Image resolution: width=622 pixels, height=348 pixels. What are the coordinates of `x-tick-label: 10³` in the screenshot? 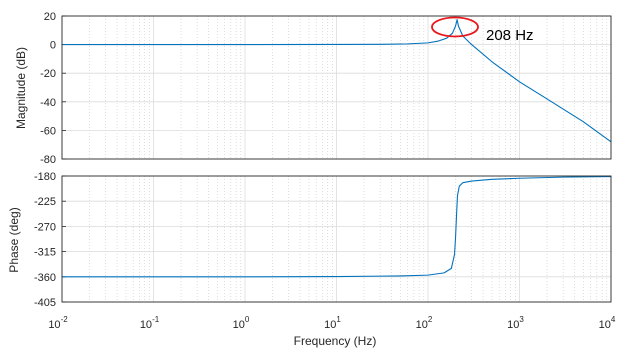 It's located at (515, 323).